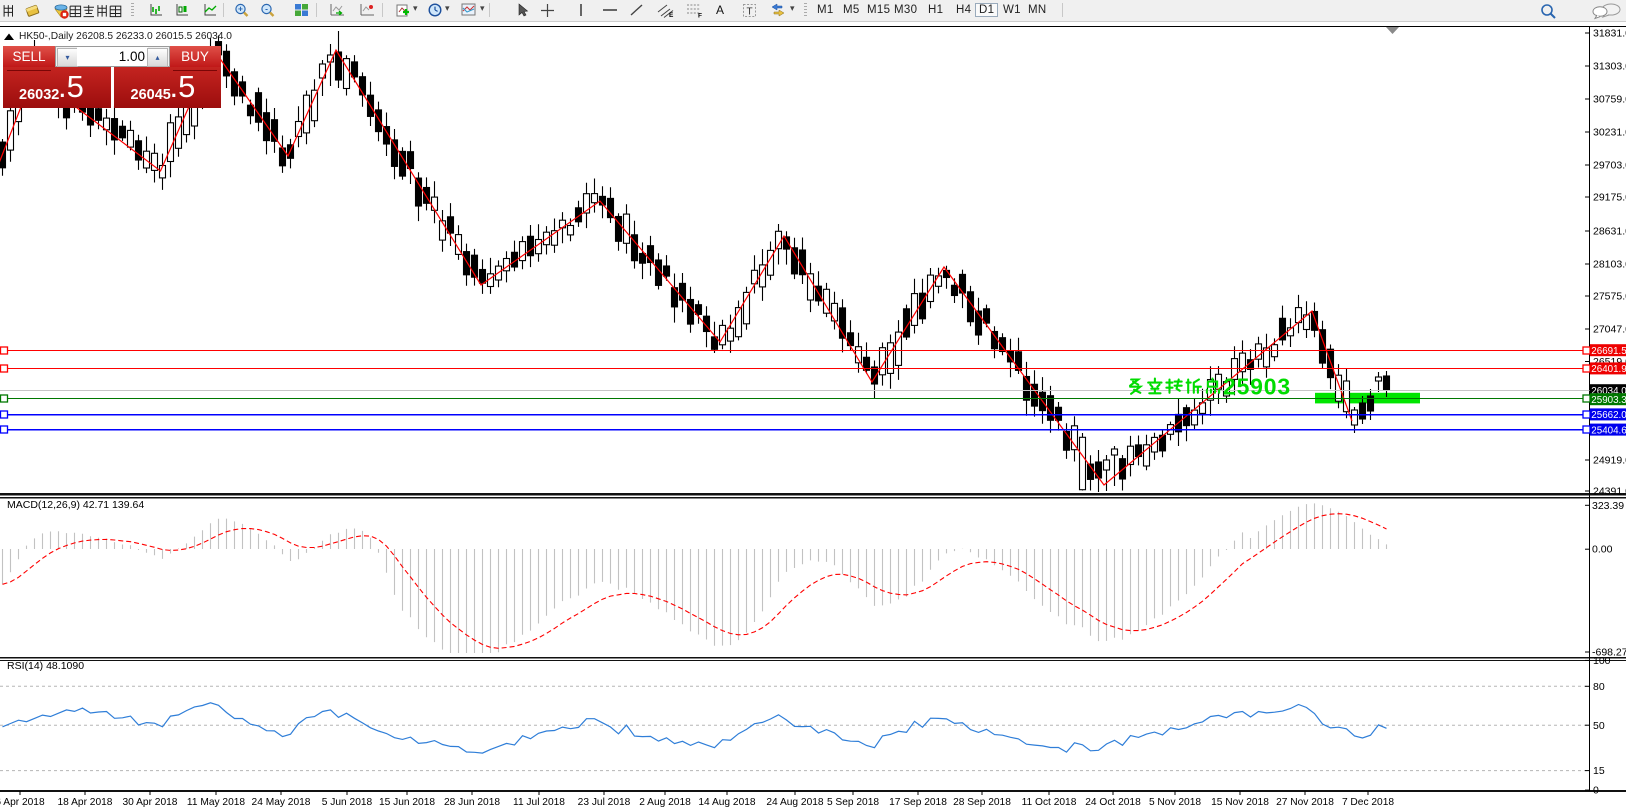  I want to click on svg-text: 100, so click(1602, 661).